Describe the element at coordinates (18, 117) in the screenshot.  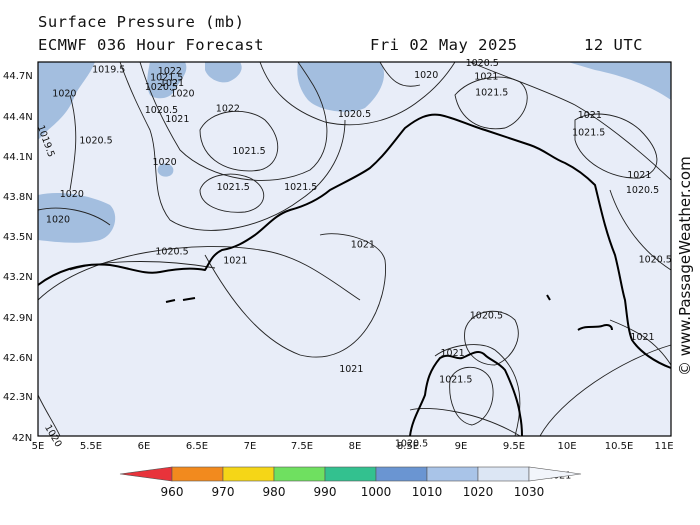
I see `lat-label: 44.4N` at that location.